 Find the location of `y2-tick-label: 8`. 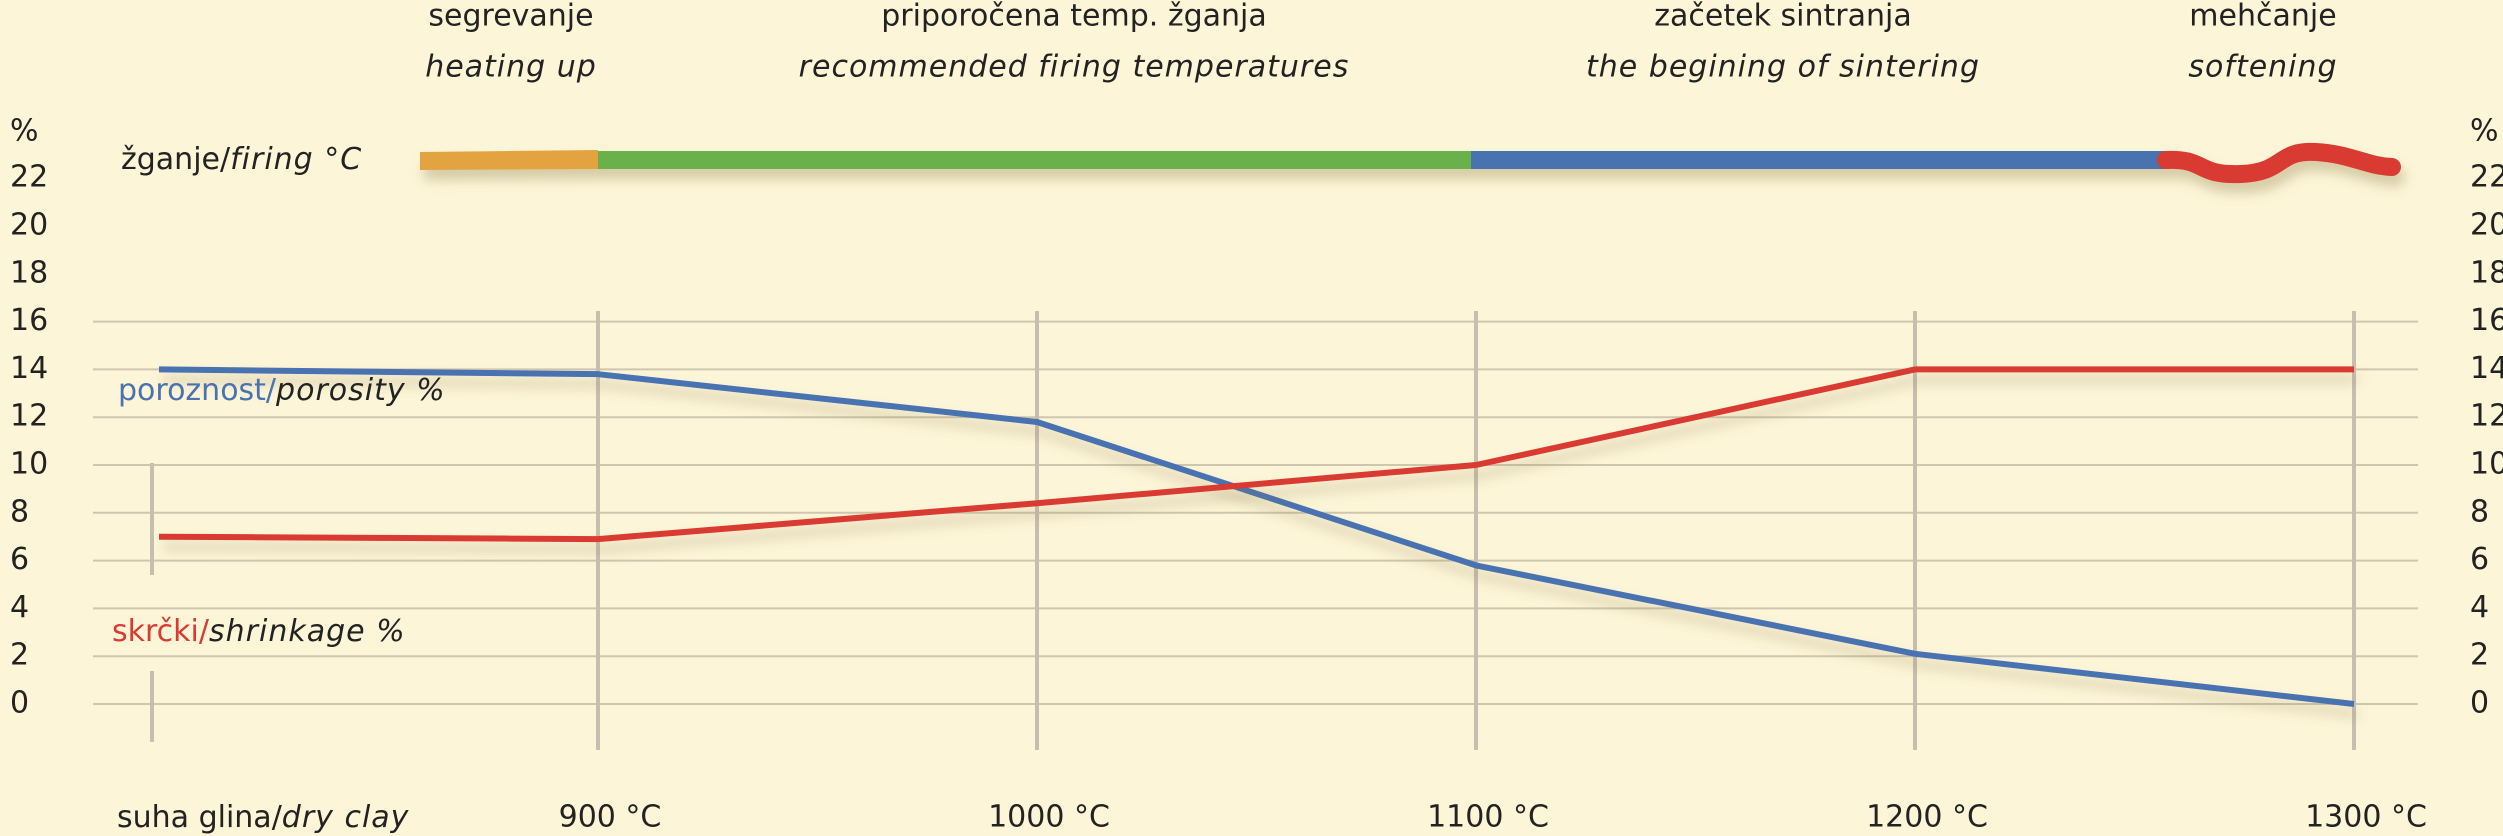

y2-tick-label: 8 is located at coordinates (2479, 511).